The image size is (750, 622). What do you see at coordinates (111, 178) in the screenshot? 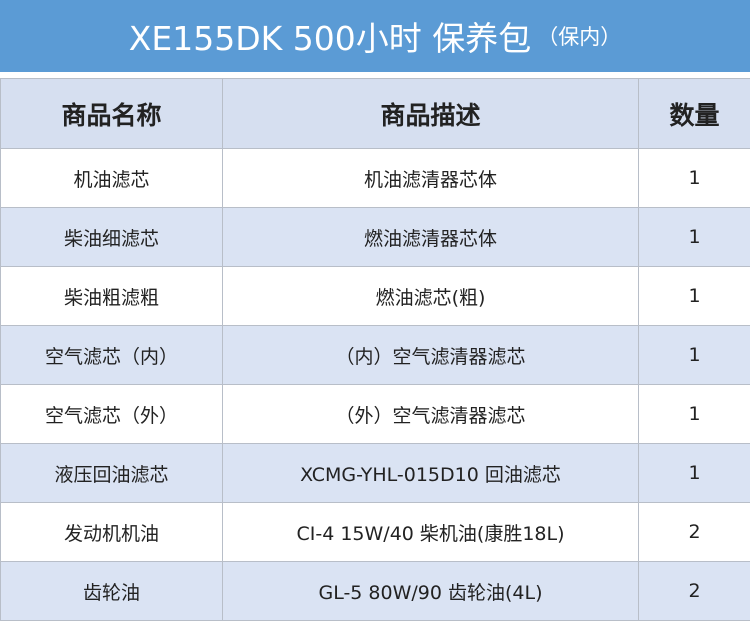
I see `cell: 机油滤芯` at bounding box center [111, 178].